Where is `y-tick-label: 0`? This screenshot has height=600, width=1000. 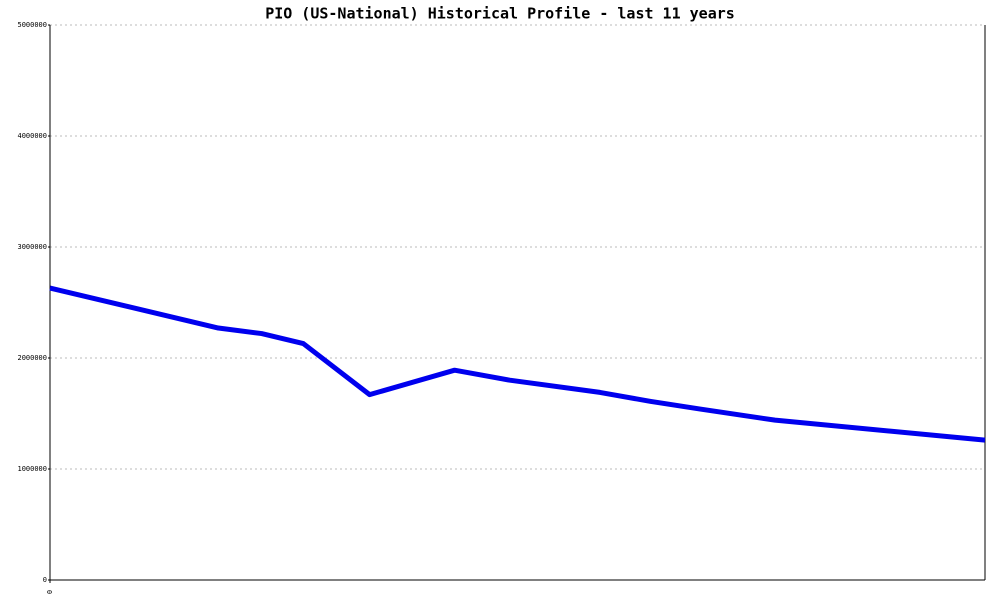 y-tick-label: 0 is located at coordinates (45, 580).